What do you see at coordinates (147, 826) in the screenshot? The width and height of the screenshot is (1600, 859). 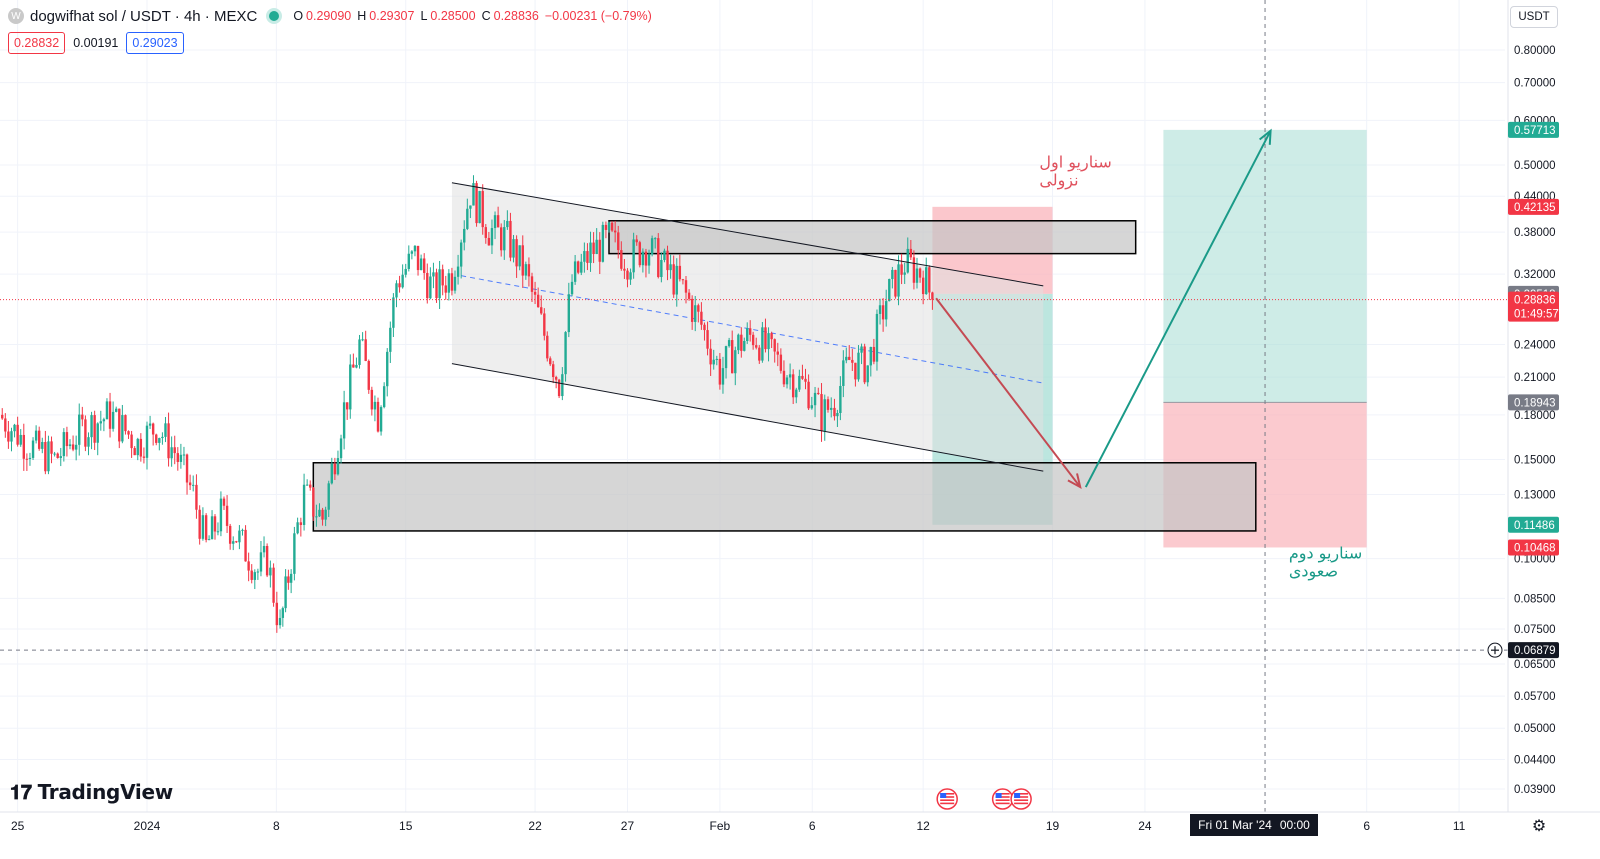 I see `time-tick-label: 2024` at bounding box center [147, 826].